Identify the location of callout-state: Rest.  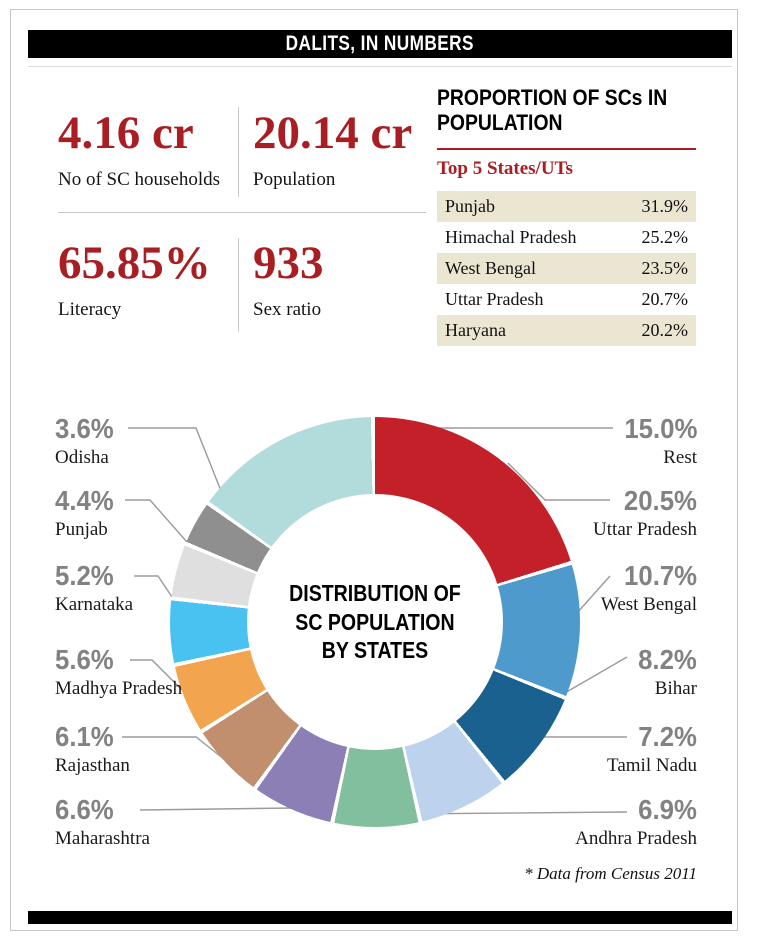
(680, 457).